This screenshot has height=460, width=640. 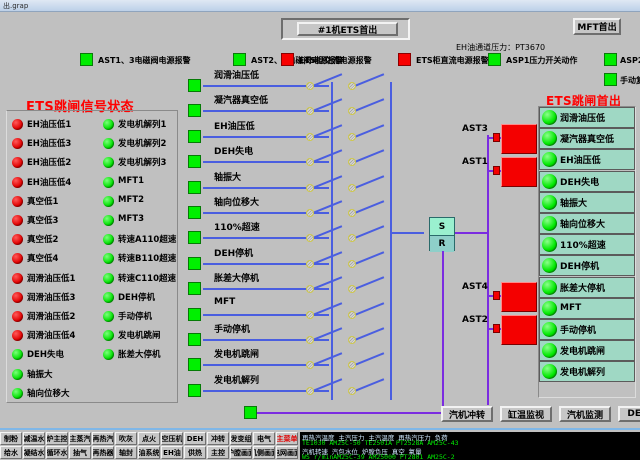 What do you see at coordinates (218, 438) in the screenshot?
I see `toolbar-button: 冲转` at bounding box center [218, 438].